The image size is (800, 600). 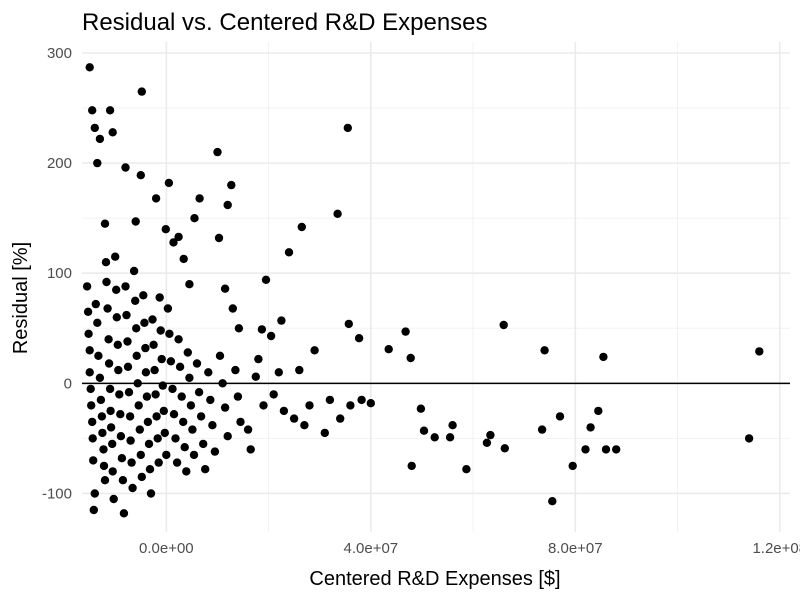 I want to click on x-tick-label: 4.0e+07, so click(x=371, y=548).